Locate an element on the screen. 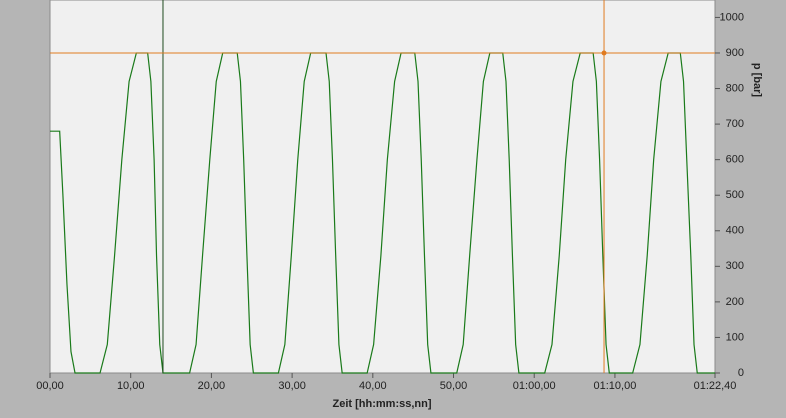  y-tick-label: 500 is located at coordinates (735, 195).